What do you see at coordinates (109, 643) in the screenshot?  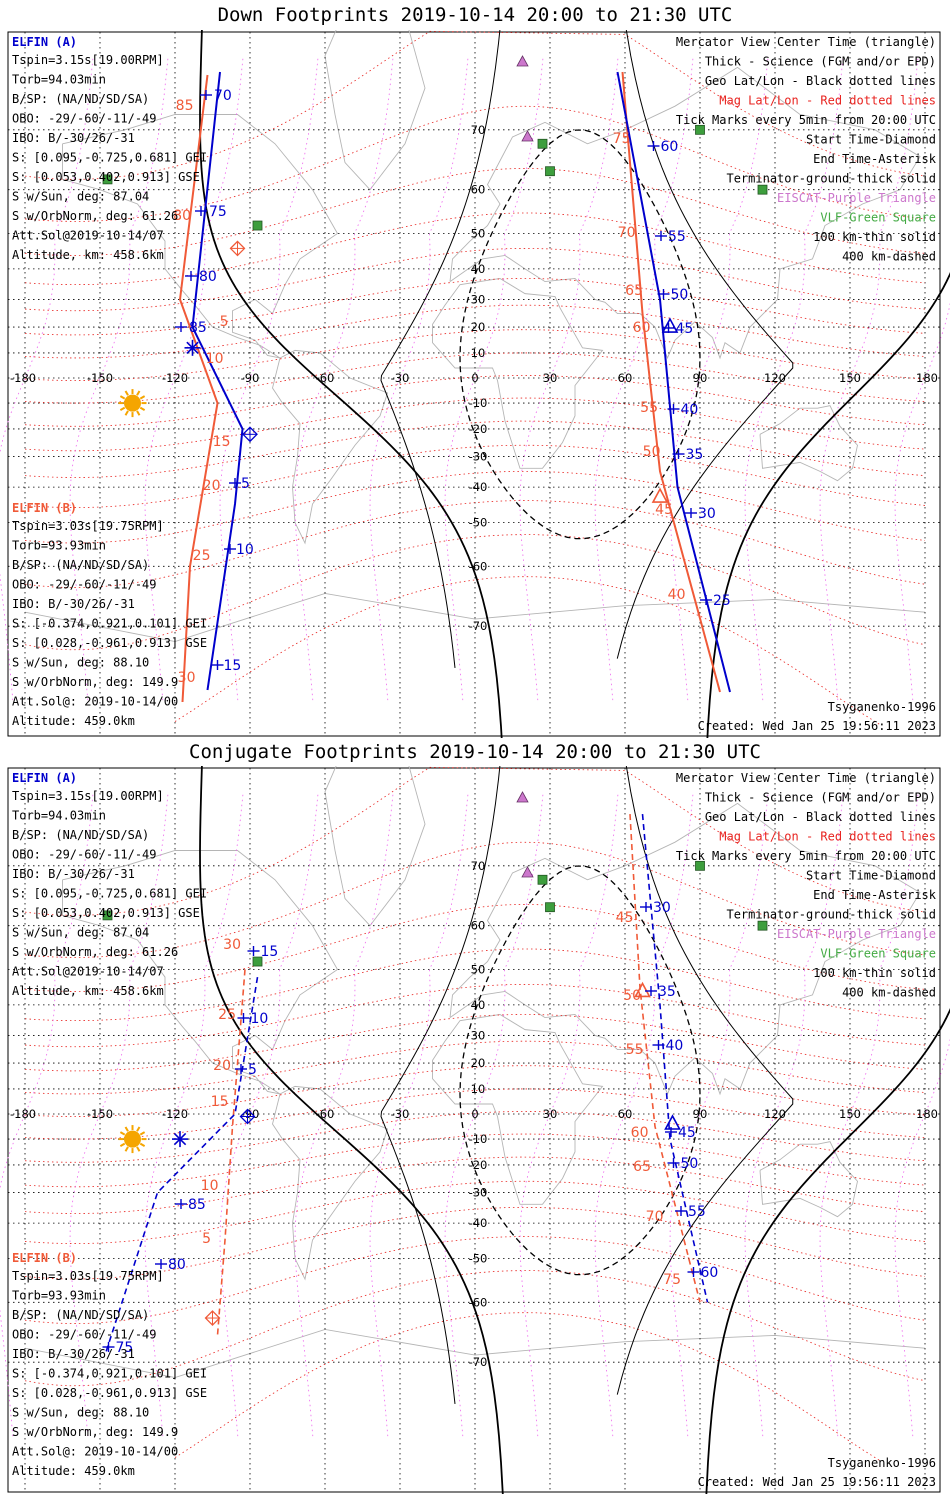 I see `elfin-b-info-line: S: [0.028,-0.961,0.913] GSE` at bounding box center [109, 643].